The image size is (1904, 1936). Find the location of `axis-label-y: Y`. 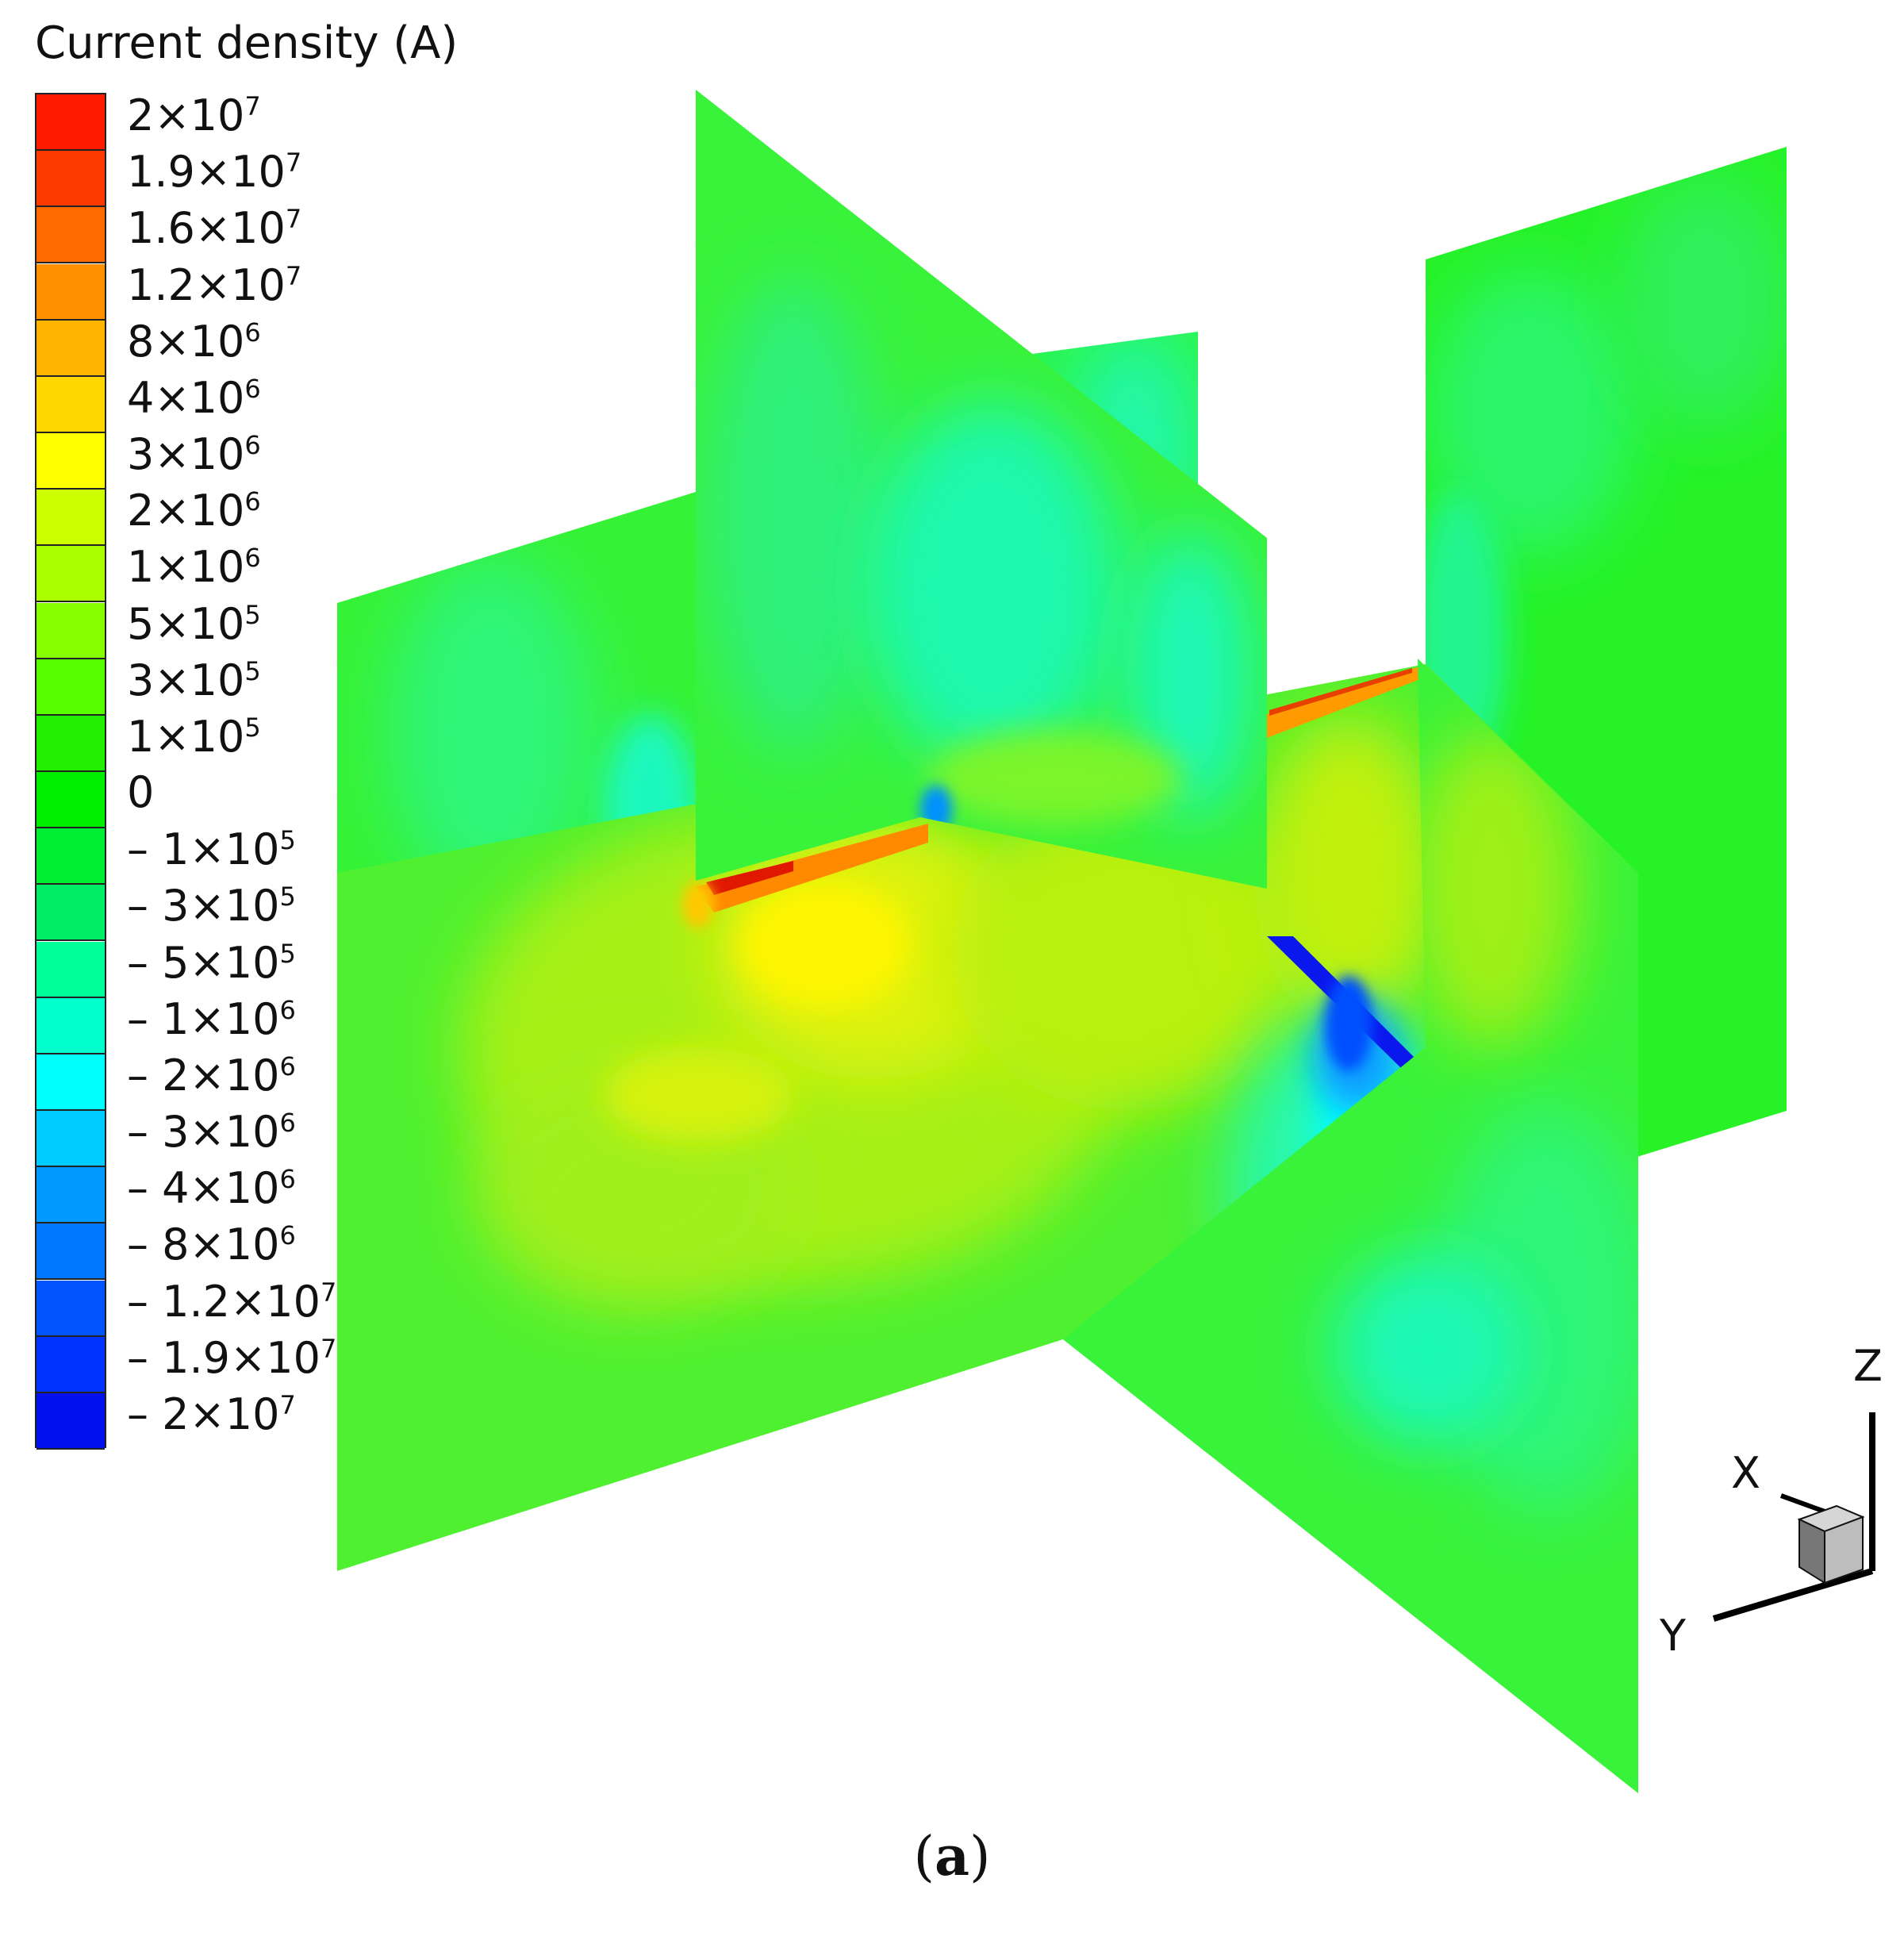

axis-label-y: Y is located at coordinates (1673, 1636).